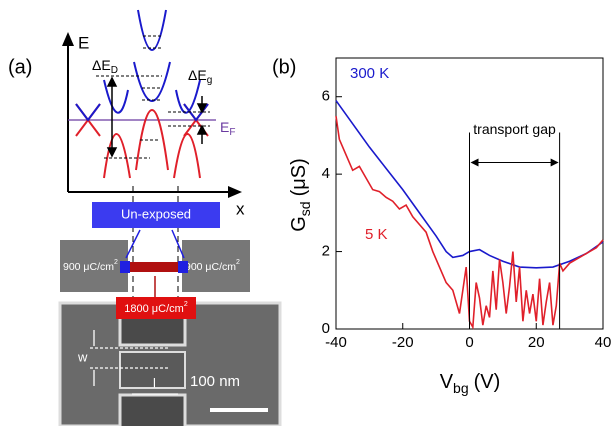 The image size is (613, 426). Describe the element at coordinates (154, 382) in the screenshot. I see `length-label: l` at that location.